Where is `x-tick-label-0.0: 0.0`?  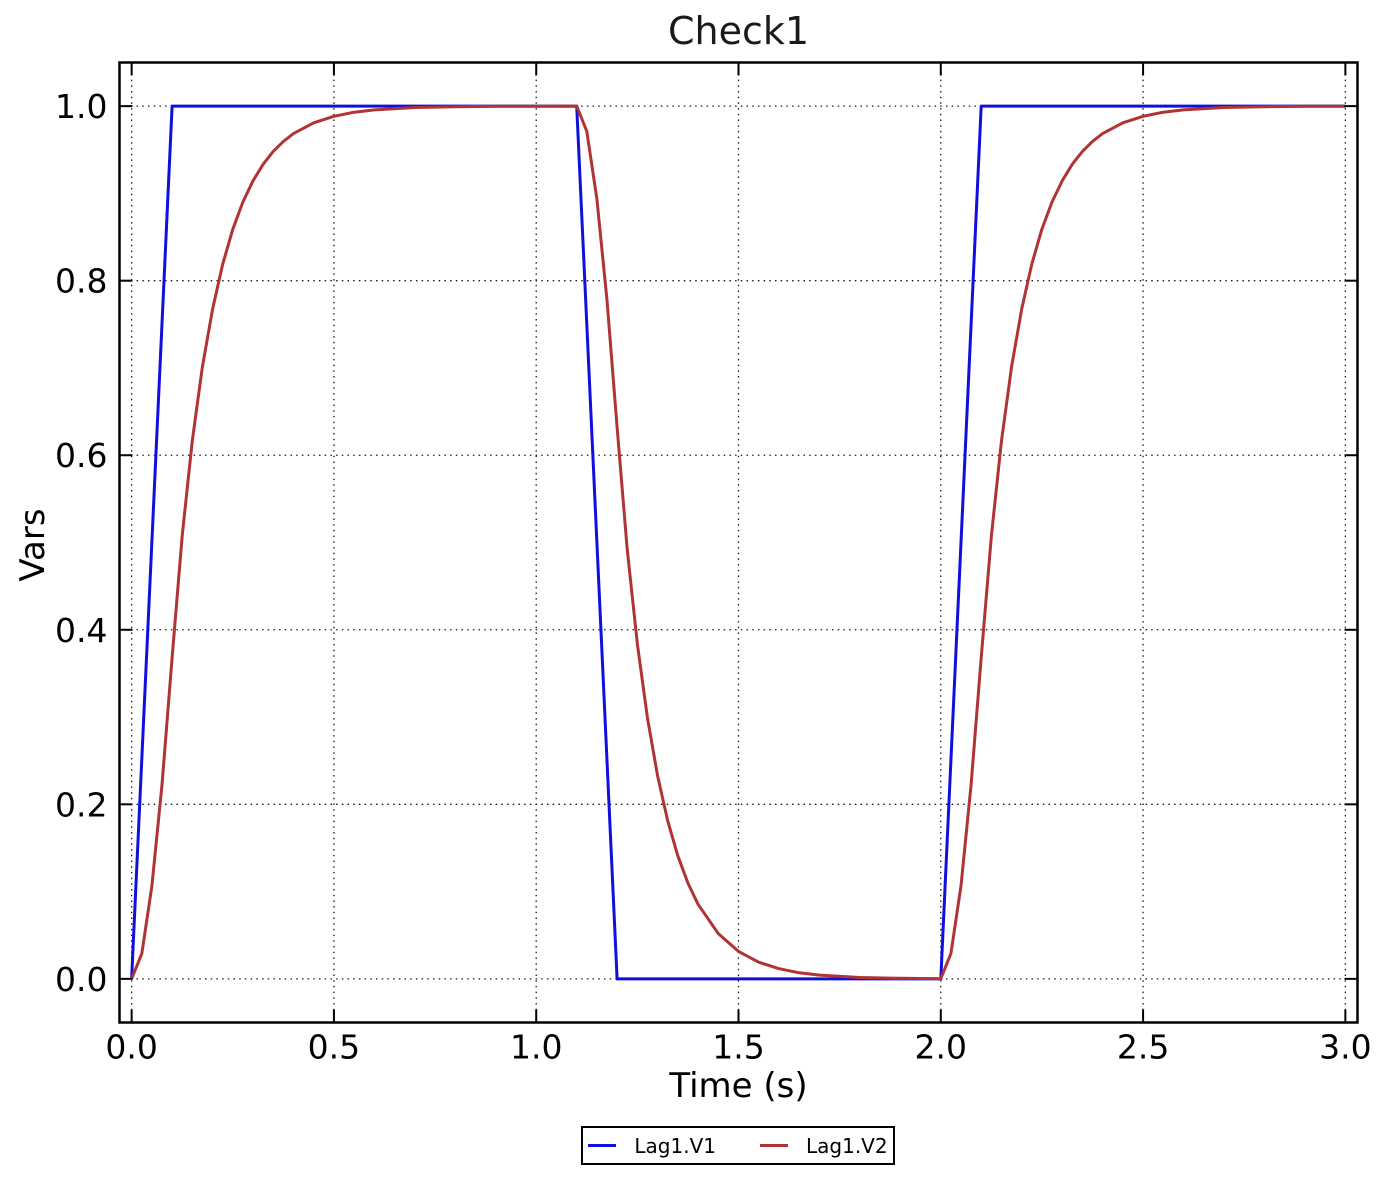
x-tick-label-0.0: 0.0 is located at coordinates (131, 1047).